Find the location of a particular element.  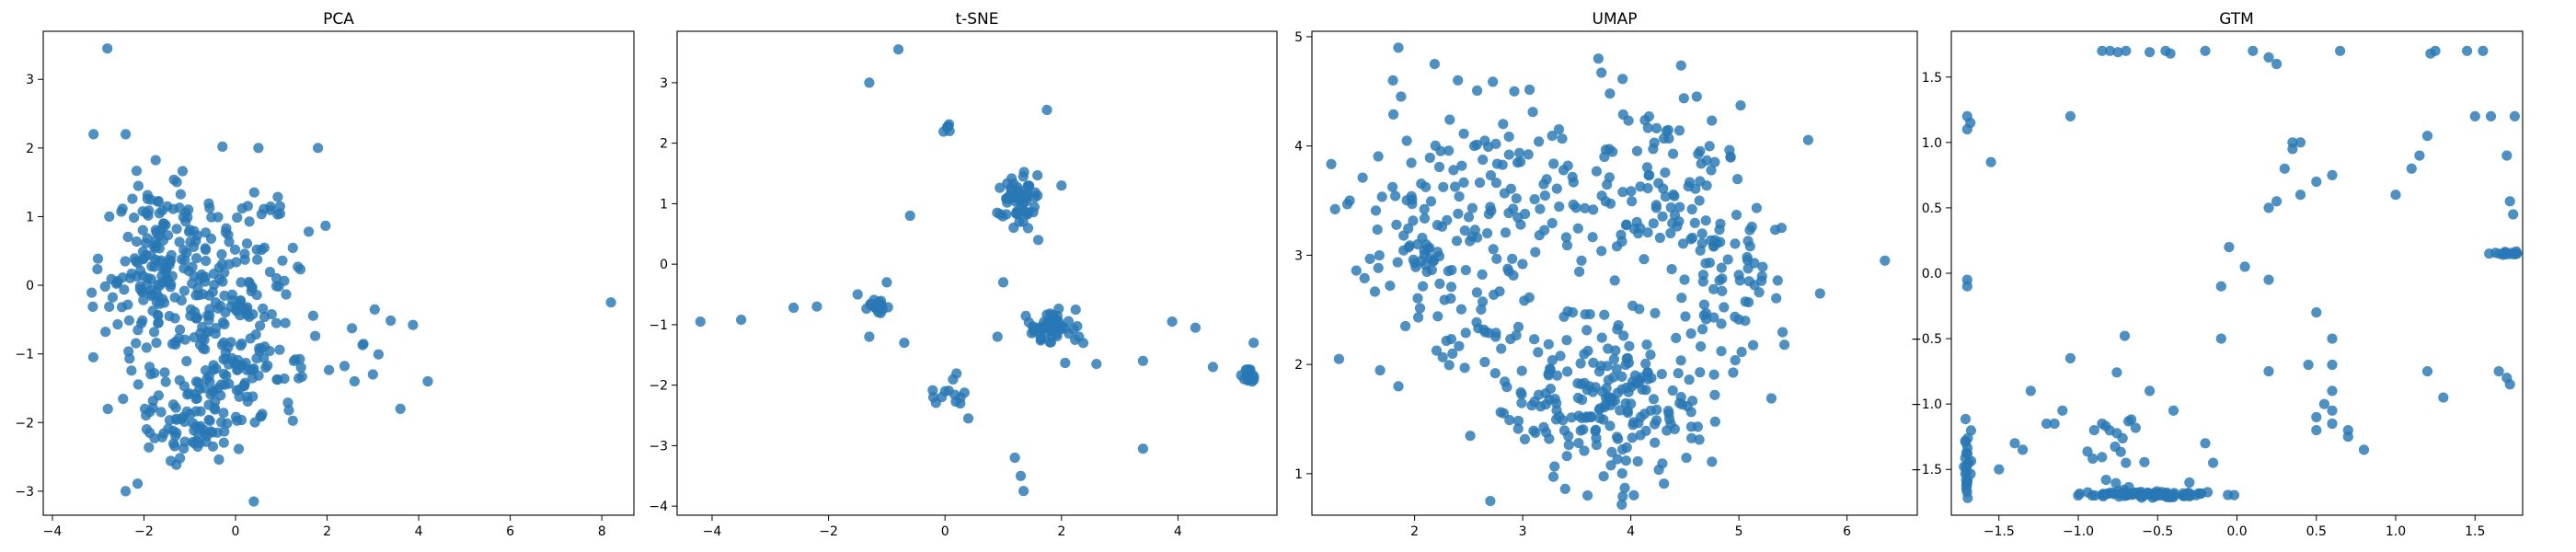

x-tick-label: 6 is located at coordinates (510, 531).